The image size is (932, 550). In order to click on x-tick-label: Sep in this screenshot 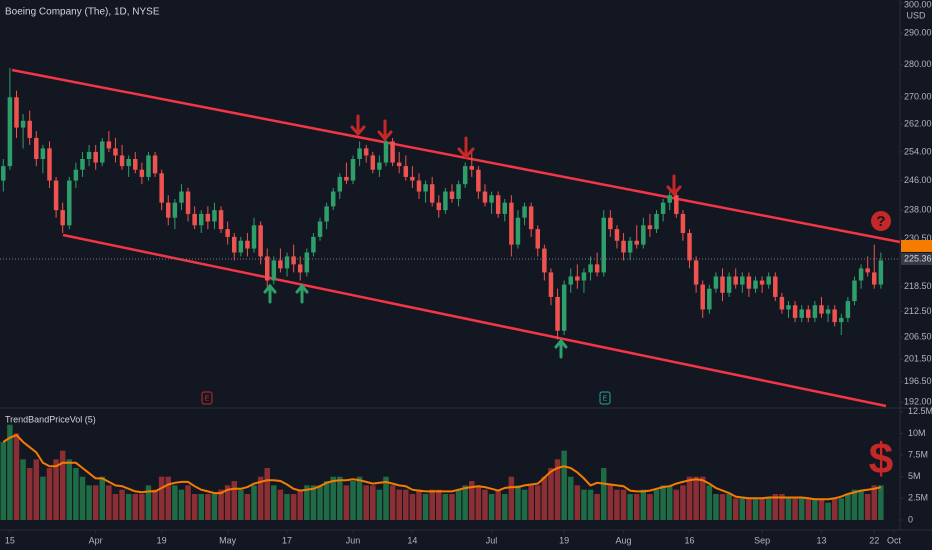, I will do `click(762, 540)`.